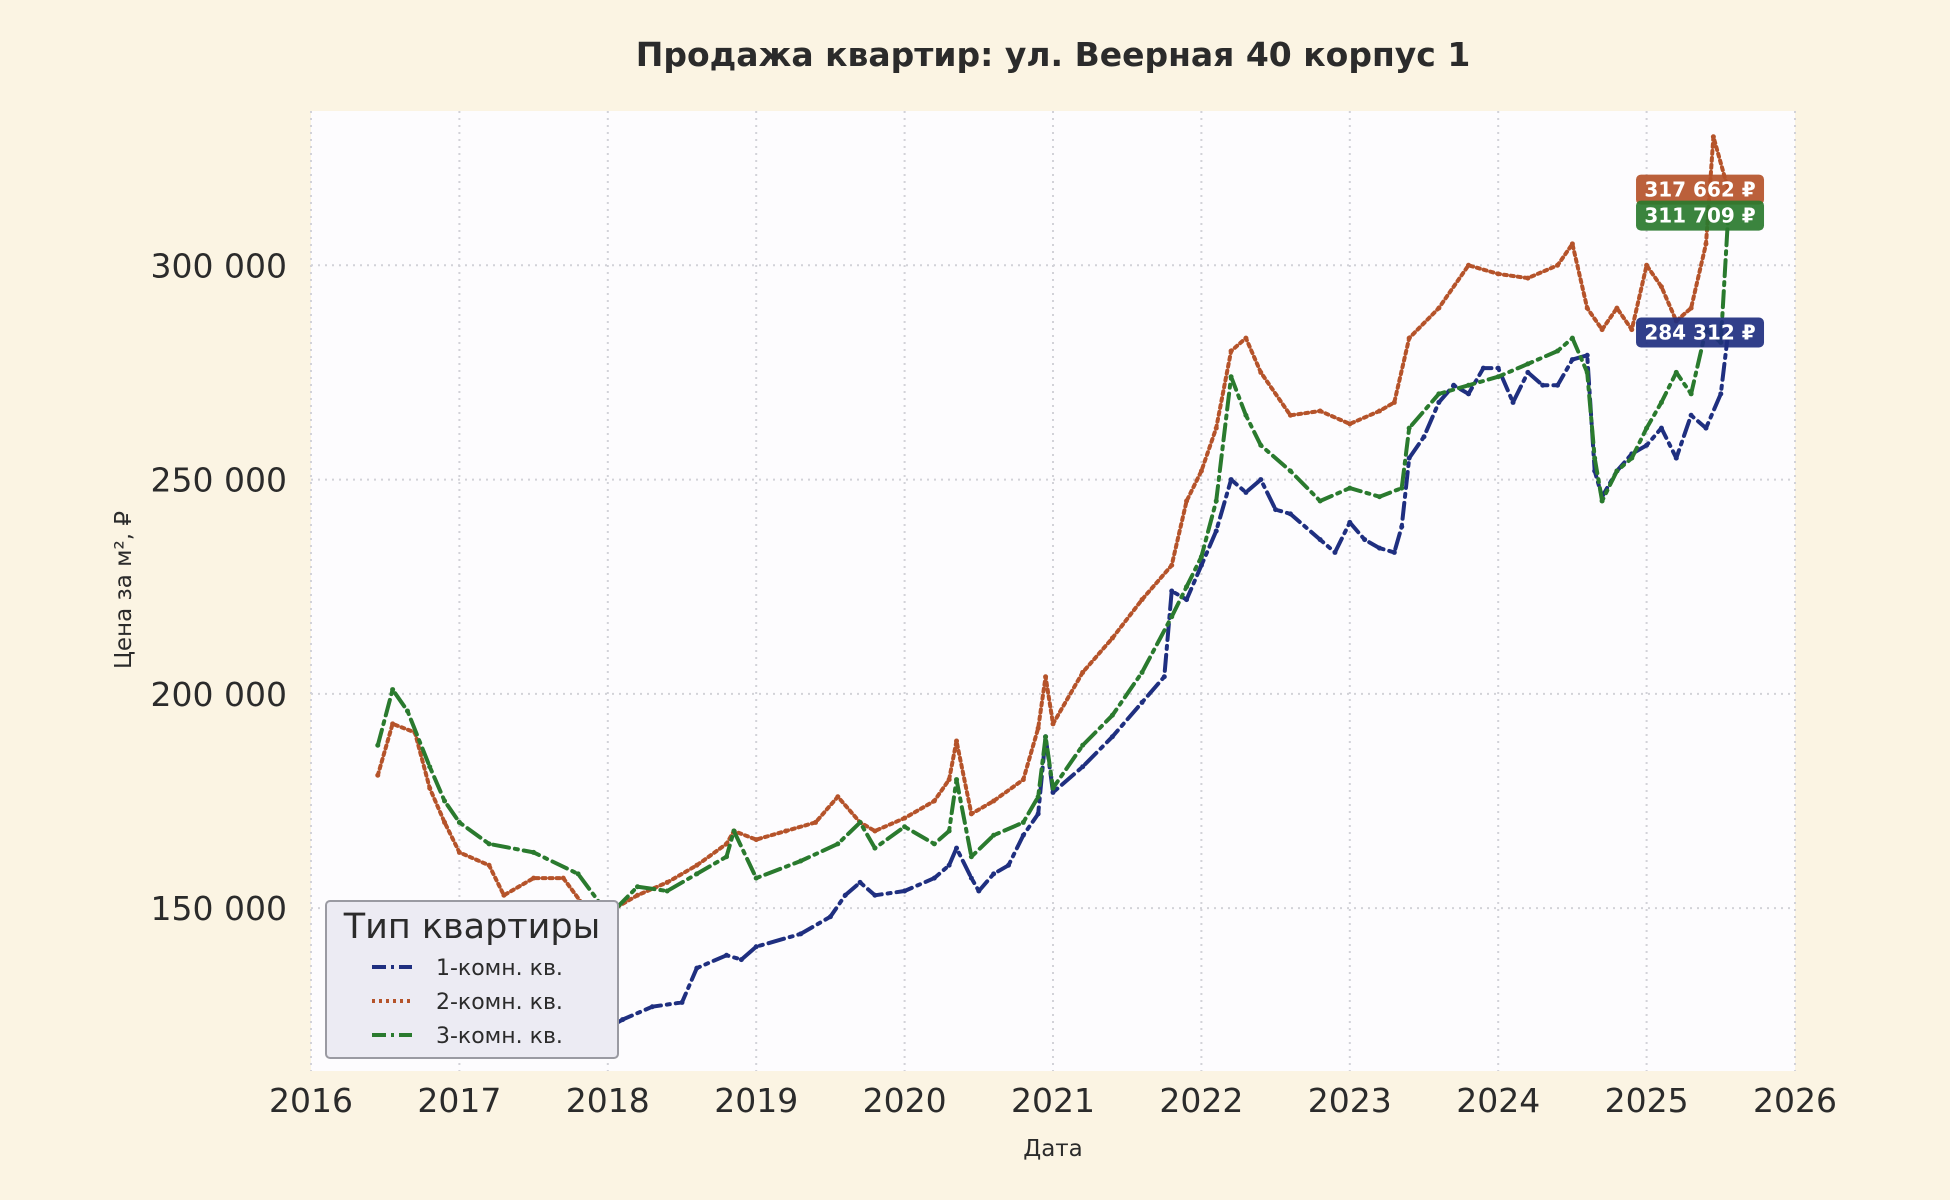 The height and width of the screenshot is (1200, 1950). What do you see at coordinates (608, 1100) in the screenshot?
I see `x-tick-label: 2018` at bounding box center [608, 1100].